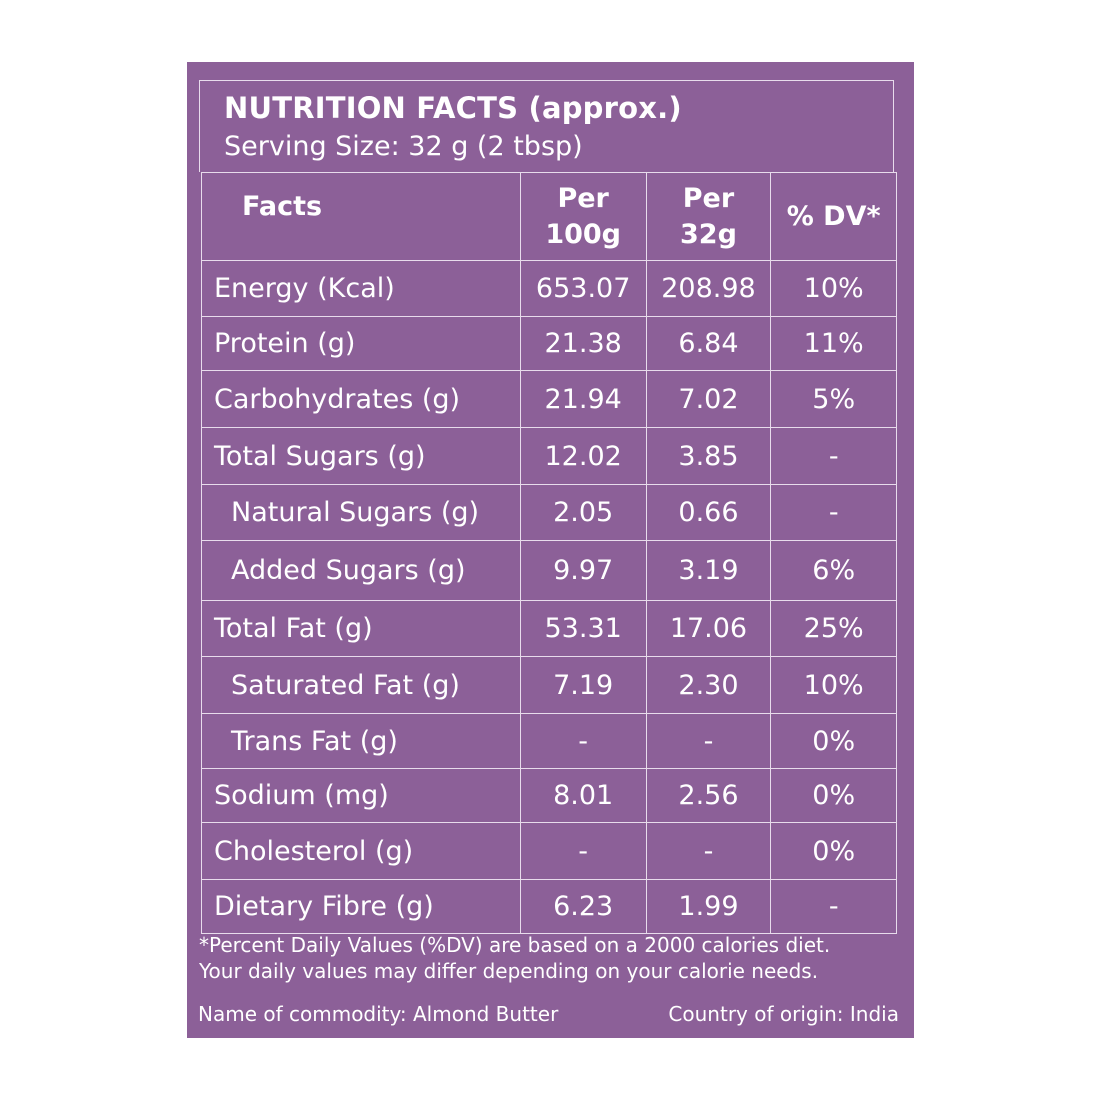 The height and width of the screenshot is (1100, 1100). I want to click on per-100g-value: 653.07, so click(583, 288).